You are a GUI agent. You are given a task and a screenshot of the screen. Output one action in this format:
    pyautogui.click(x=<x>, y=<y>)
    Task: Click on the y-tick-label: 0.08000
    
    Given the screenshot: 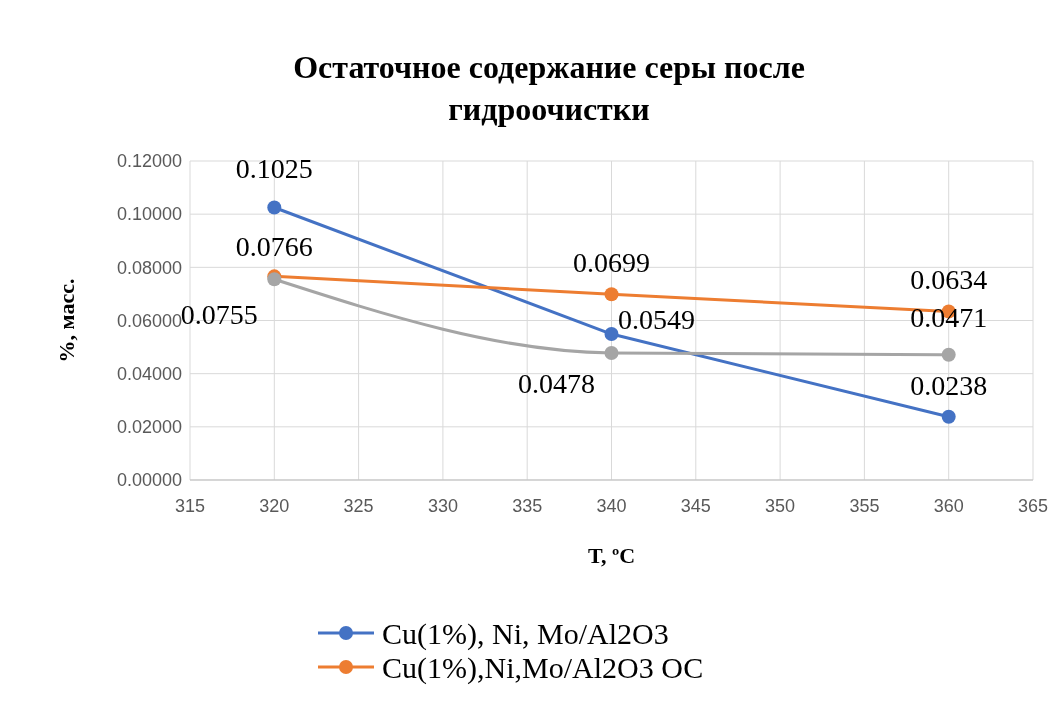 What is the action you would take?
    pyautogui.click(x=149, y=267)
    